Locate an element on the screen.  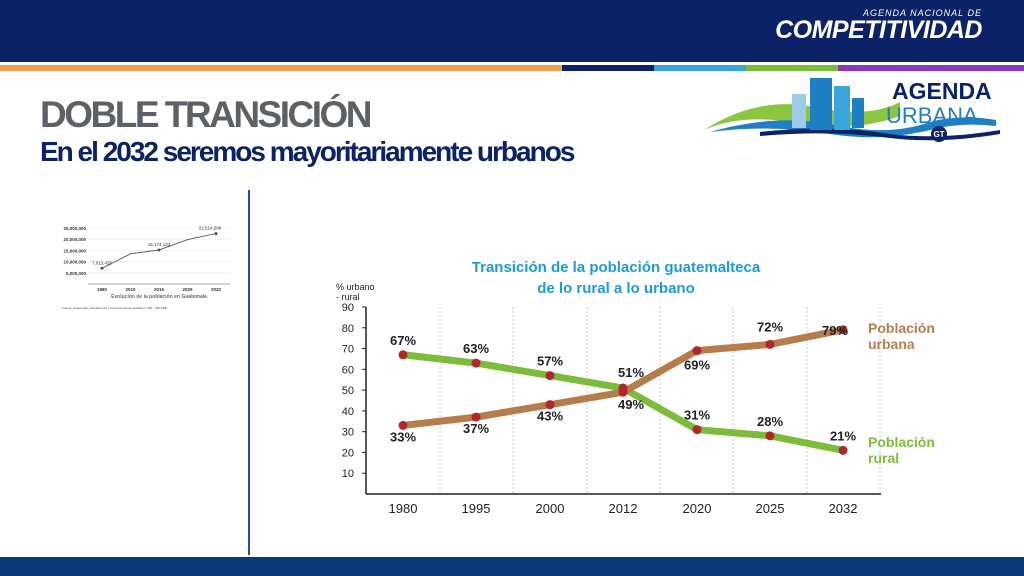
logo-badge-circle is located at coordinates (939, 134).